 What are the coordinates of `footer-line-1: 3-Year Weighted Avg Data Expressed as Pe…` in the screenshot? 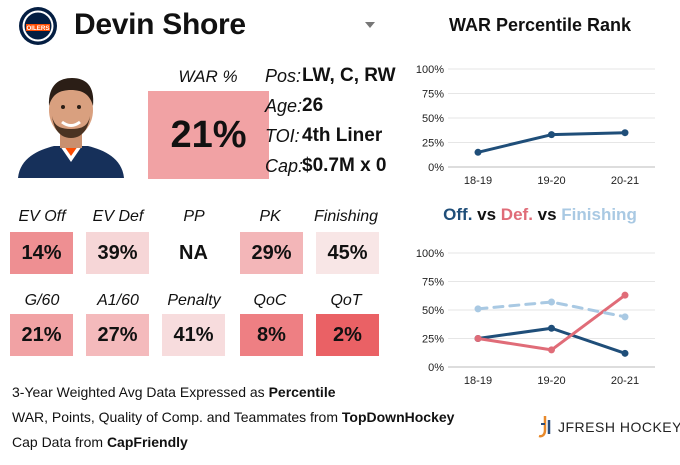 It's located at (174, 392).